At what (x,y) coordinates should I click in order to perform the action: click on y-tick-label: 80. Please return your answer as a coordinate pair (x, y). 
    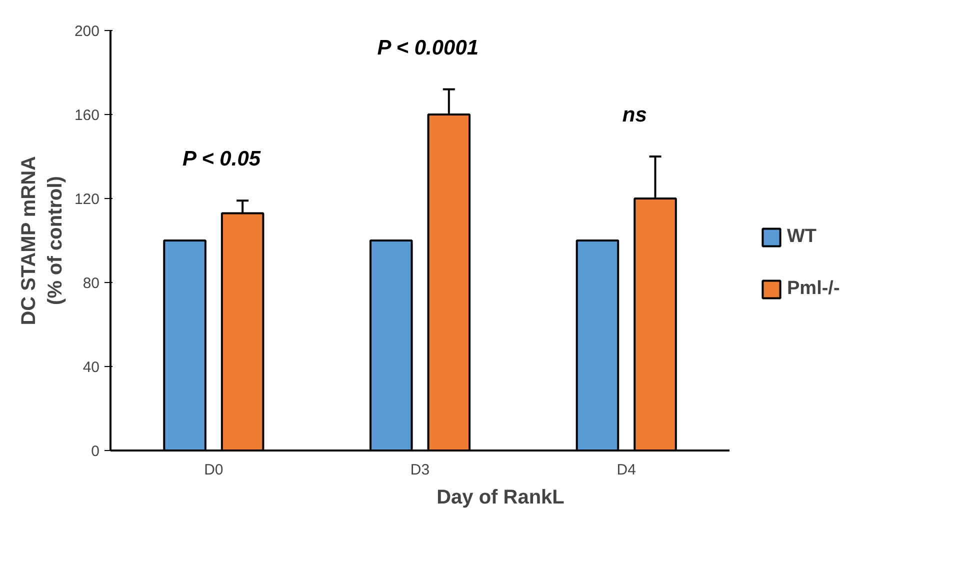
    Looking at the image, I should click on (91, 283).